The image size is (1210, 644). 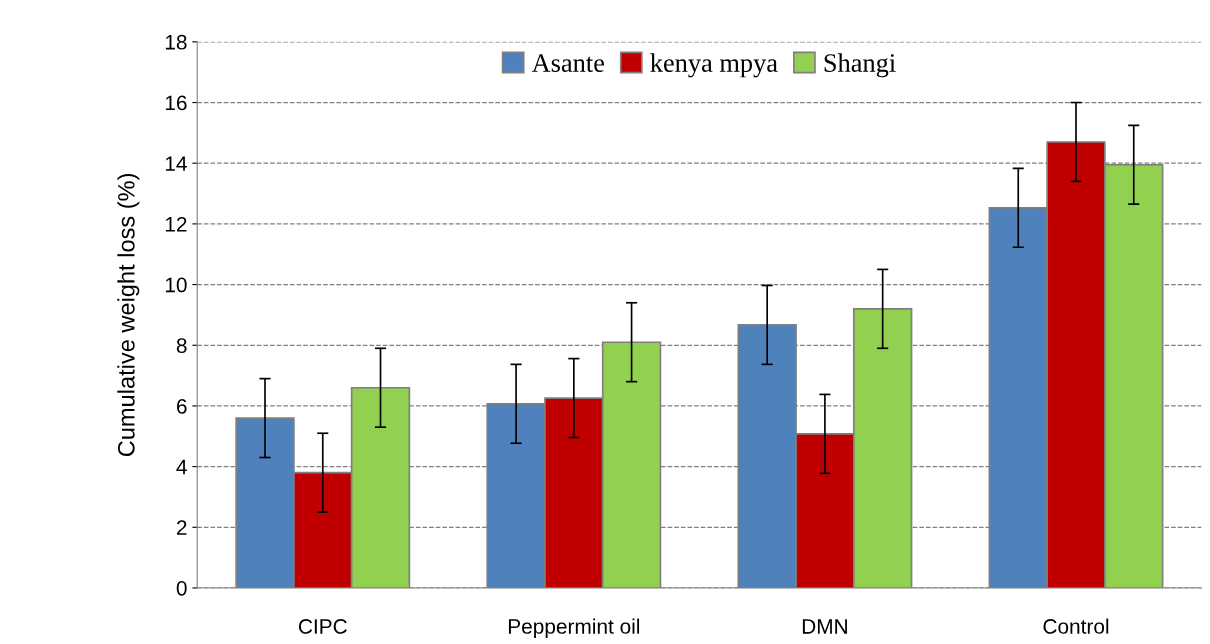 What do you see at coordinates (176, 42) in the screenshot?
I see `y-tick-label: 18` at bounding box center [176, 42].